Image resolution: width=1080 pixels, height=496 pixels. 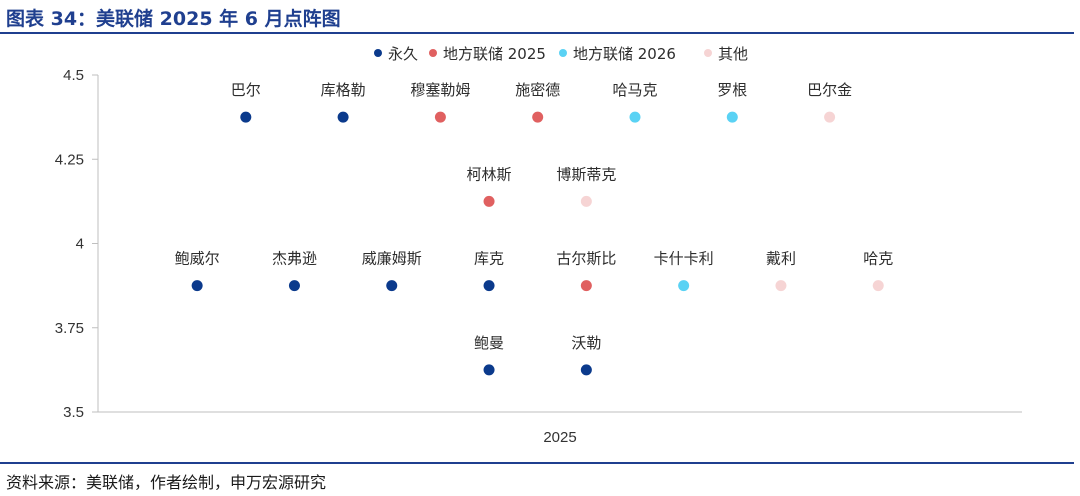 I want to click on legend-label: 地方联储 2025, so click(x=494, y=54).